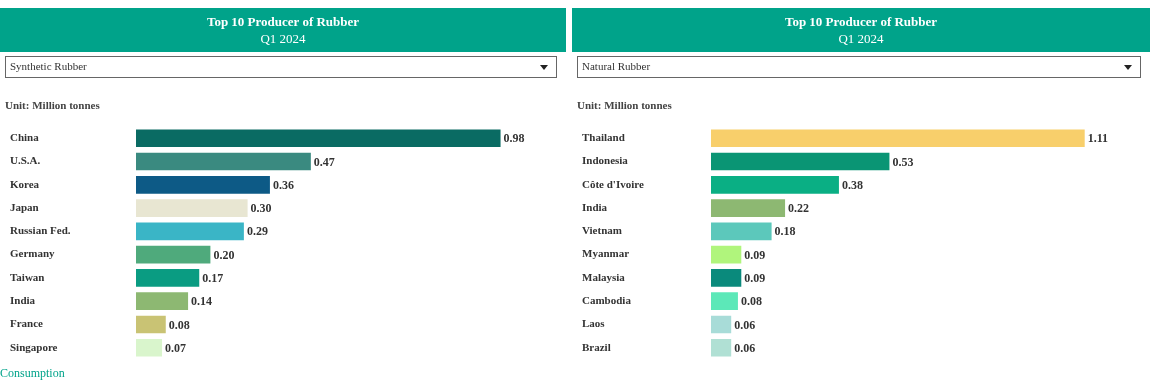  What do you see at coordinates (596, 346) in the screenshot?
I see `y-tick-label: Brazil` at bounding box center [596, 346].